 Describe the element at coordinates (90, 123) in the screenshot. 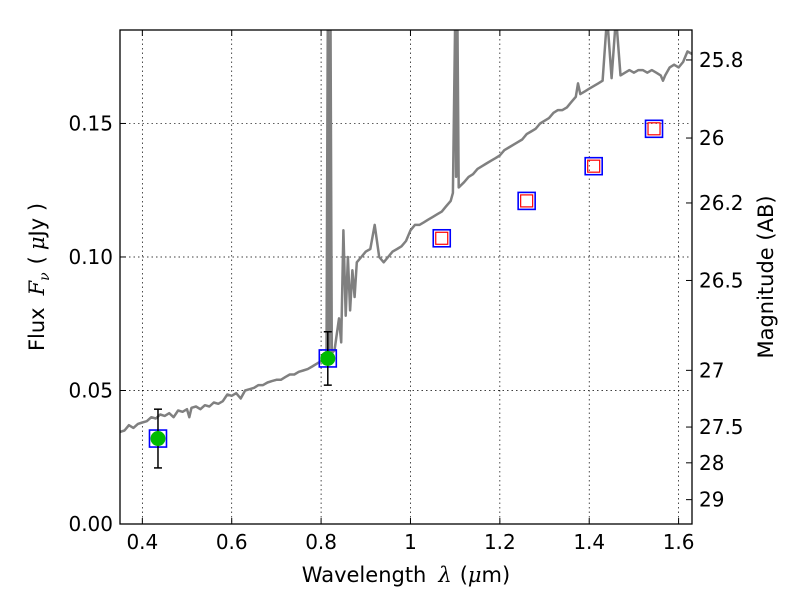

I see `y-tick-label: 0.15` at that location.